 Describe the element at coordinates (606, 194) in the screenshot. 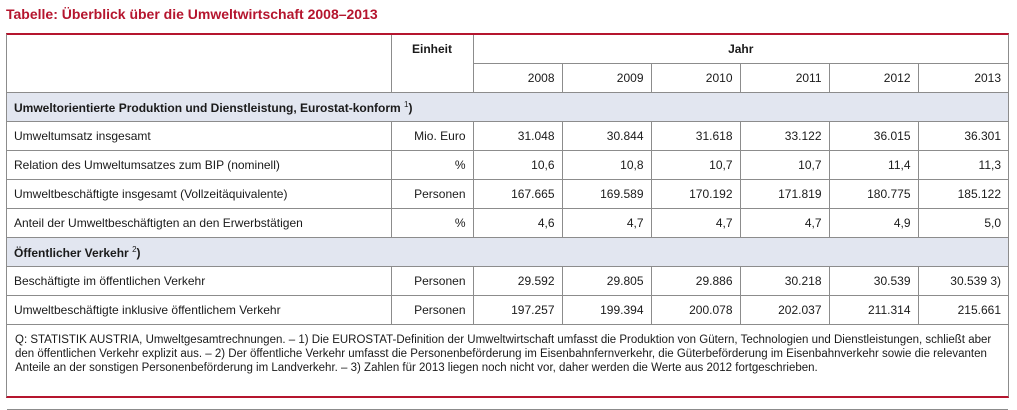

I see `value-cell-2009: 169.589` at that location.